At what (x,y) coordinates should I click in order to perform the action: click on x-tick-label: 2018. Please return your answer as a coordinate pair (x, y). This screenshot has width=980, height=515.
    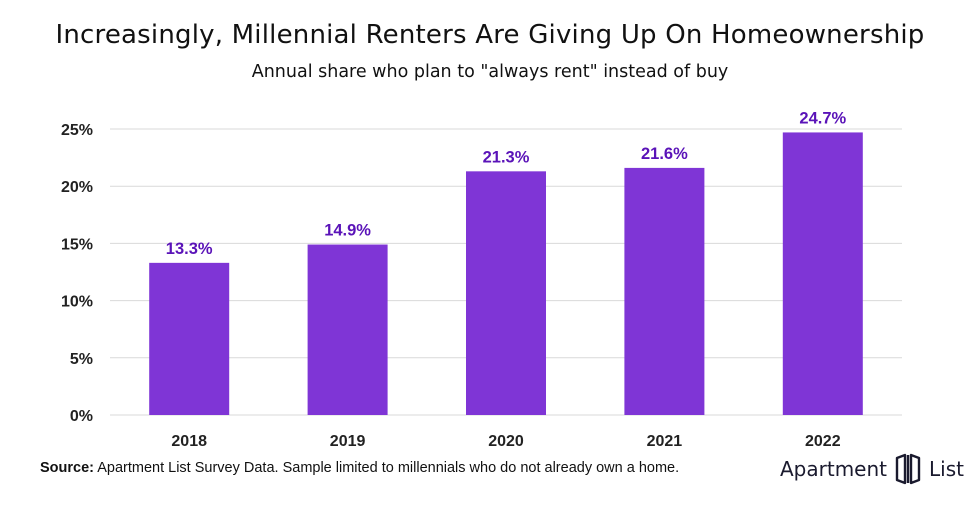
    Looking at the image, I should click on (189, 441).